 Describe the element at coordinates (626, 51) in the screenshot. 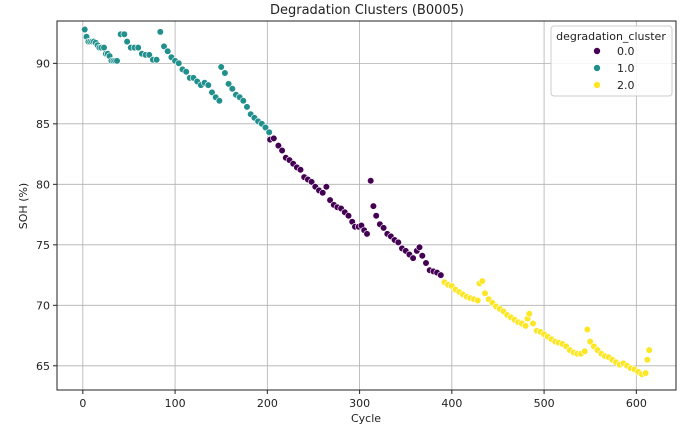

I see `legend-entry-label: 0.0` at that location.